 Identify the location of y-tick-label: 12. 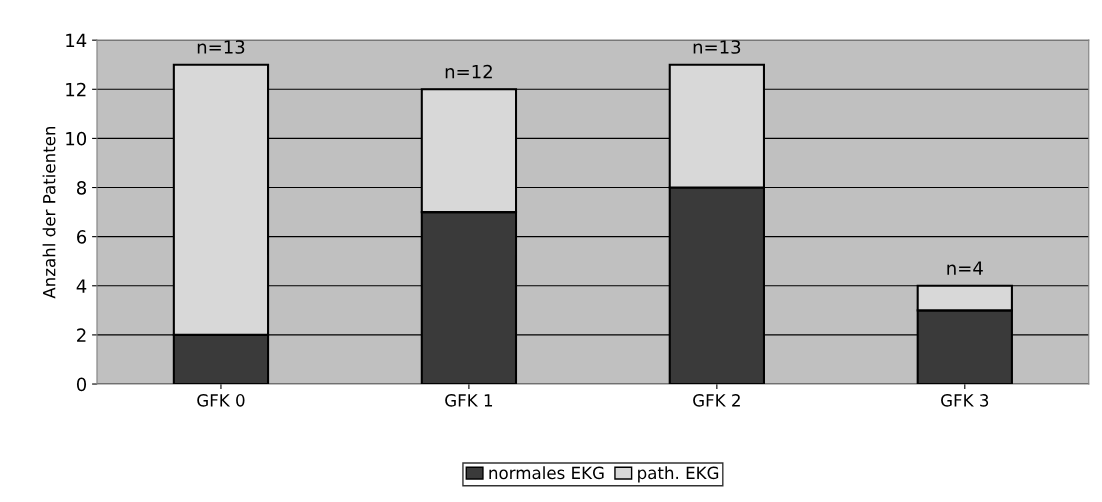
(76, 89).